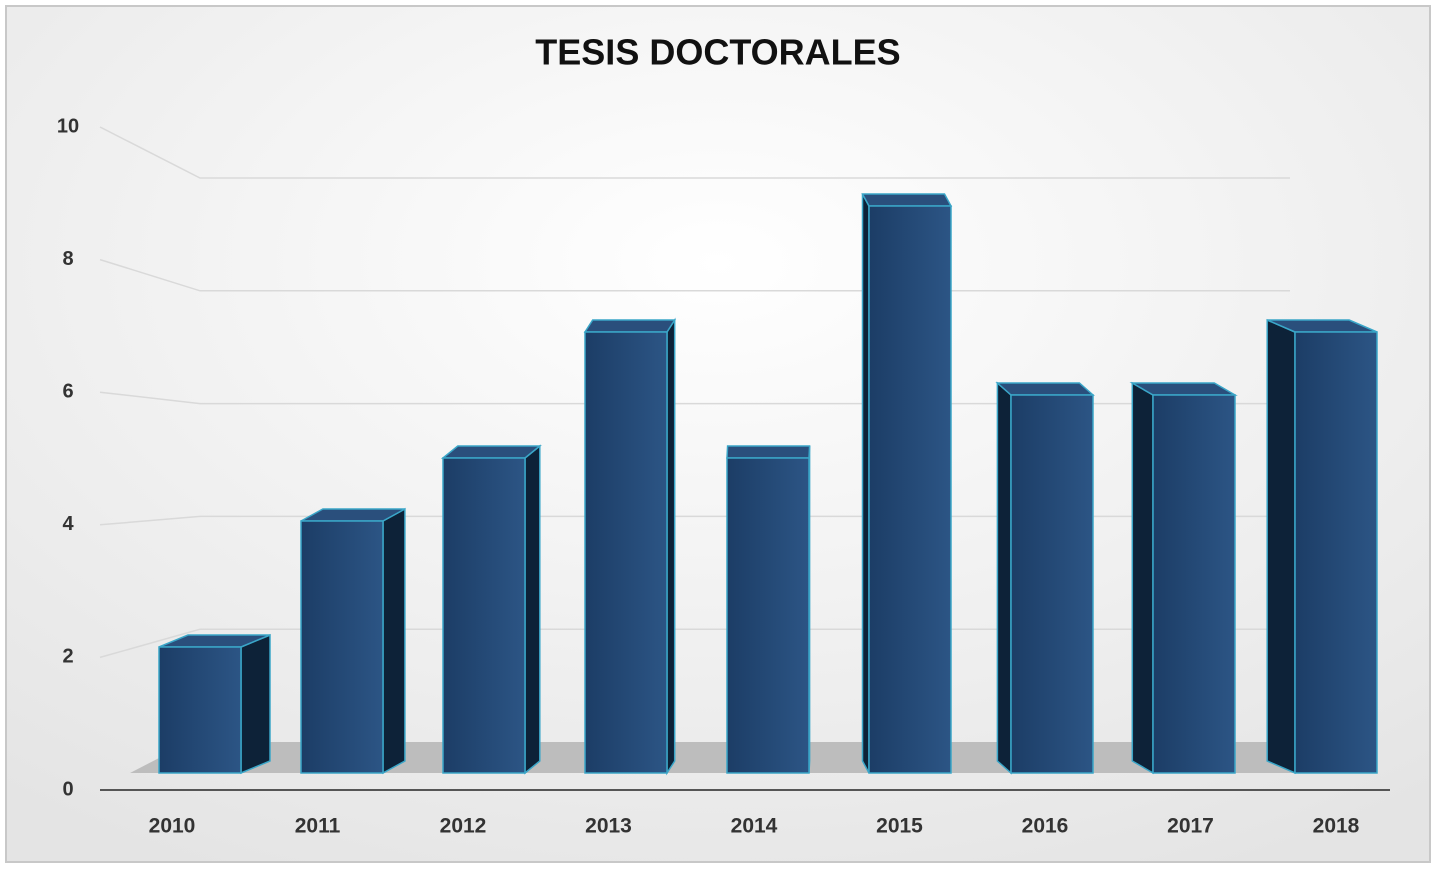  Describe the element at coordinates (694, 152) in the screenshot. I see `grid-line` at that location.